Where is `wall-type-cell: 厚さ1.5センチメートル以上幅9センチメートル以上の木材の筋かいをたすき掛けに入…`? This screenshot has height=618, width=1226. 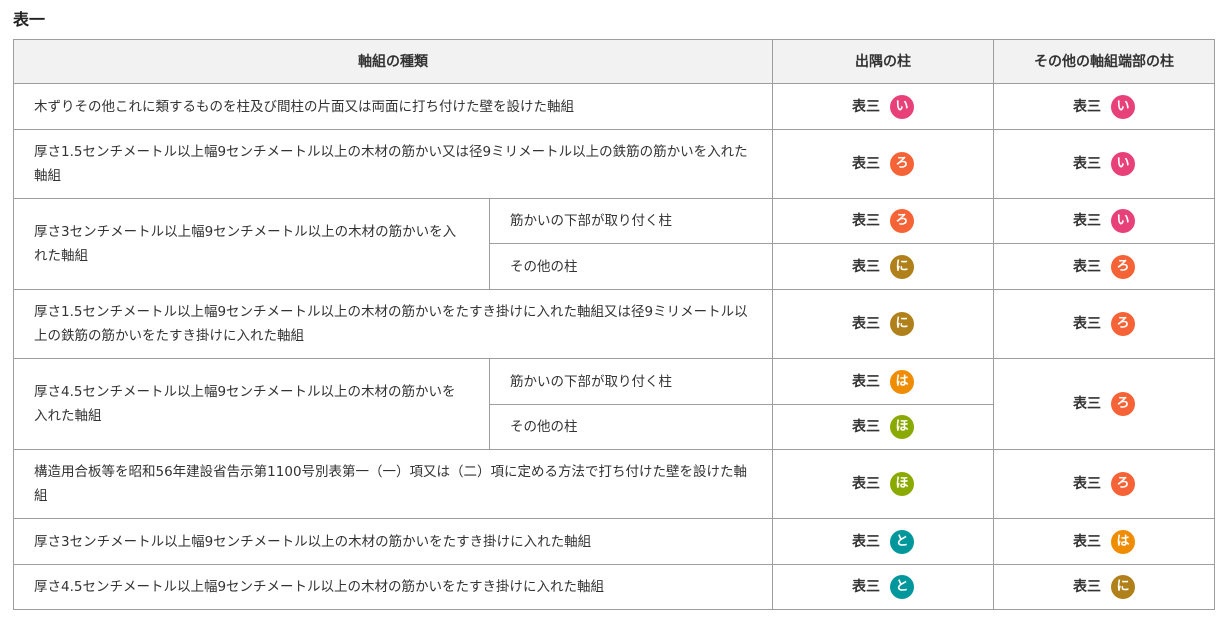 wall-type-cell: 厚さ1.5センチメートル以上幅9センチメートル以上の木材の筋かいをたすき掛けに入… is located at coordinates (393, 324).